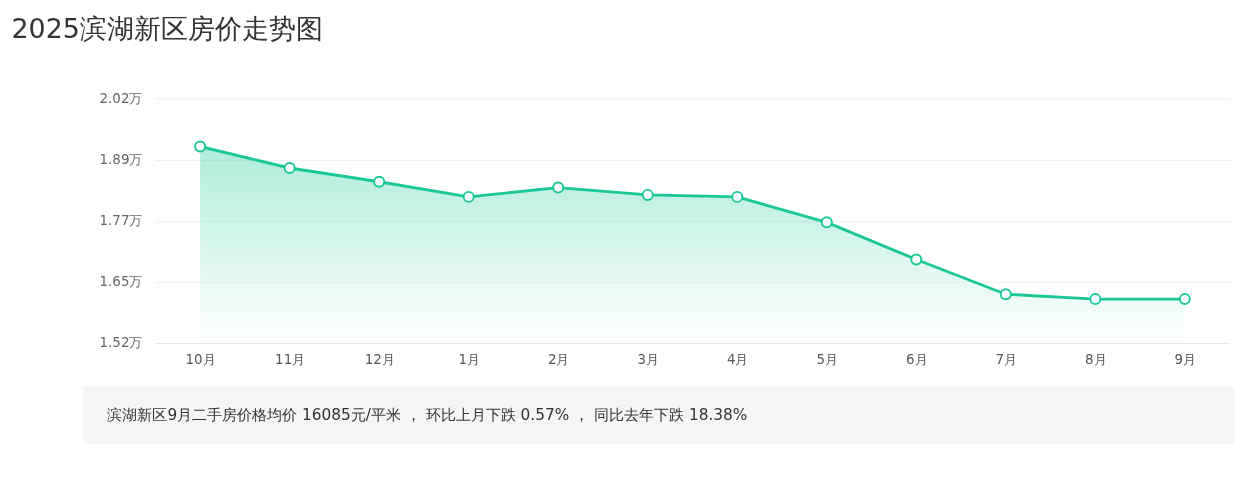 Image resolution: width=1244 pixels, height=480 pixels. What do you see at coordinates (167, 29) in the screenshot?
I see `chart-title: 2025滨湖新区房价走势图` at bounding box center [167, 29].